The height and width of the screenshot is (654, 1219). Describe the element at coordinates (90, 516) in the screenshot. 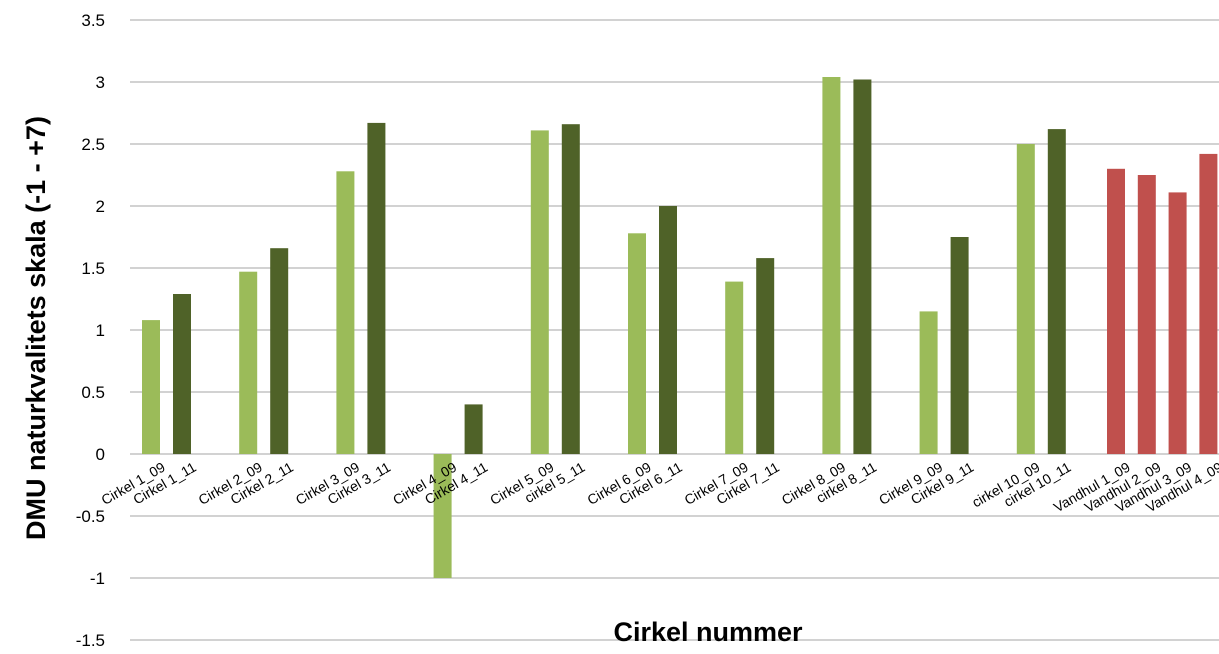

I see `y-tick-label: -0.5` at that location.